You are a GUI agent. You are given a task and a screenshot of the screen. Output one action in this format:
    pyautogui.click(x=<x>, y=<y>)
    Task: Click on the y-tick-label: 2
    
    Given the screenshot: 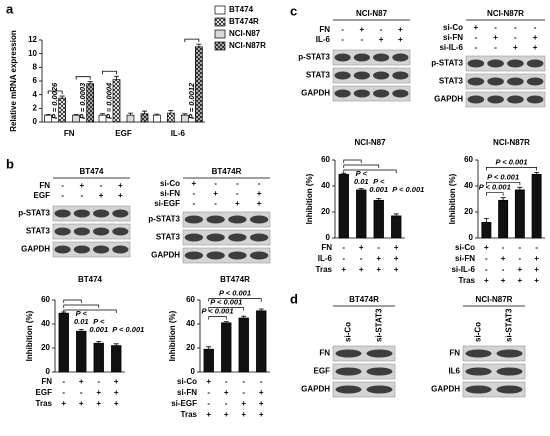 What is the action you would take?
    pyautogui.click(x=35, y=107)
    